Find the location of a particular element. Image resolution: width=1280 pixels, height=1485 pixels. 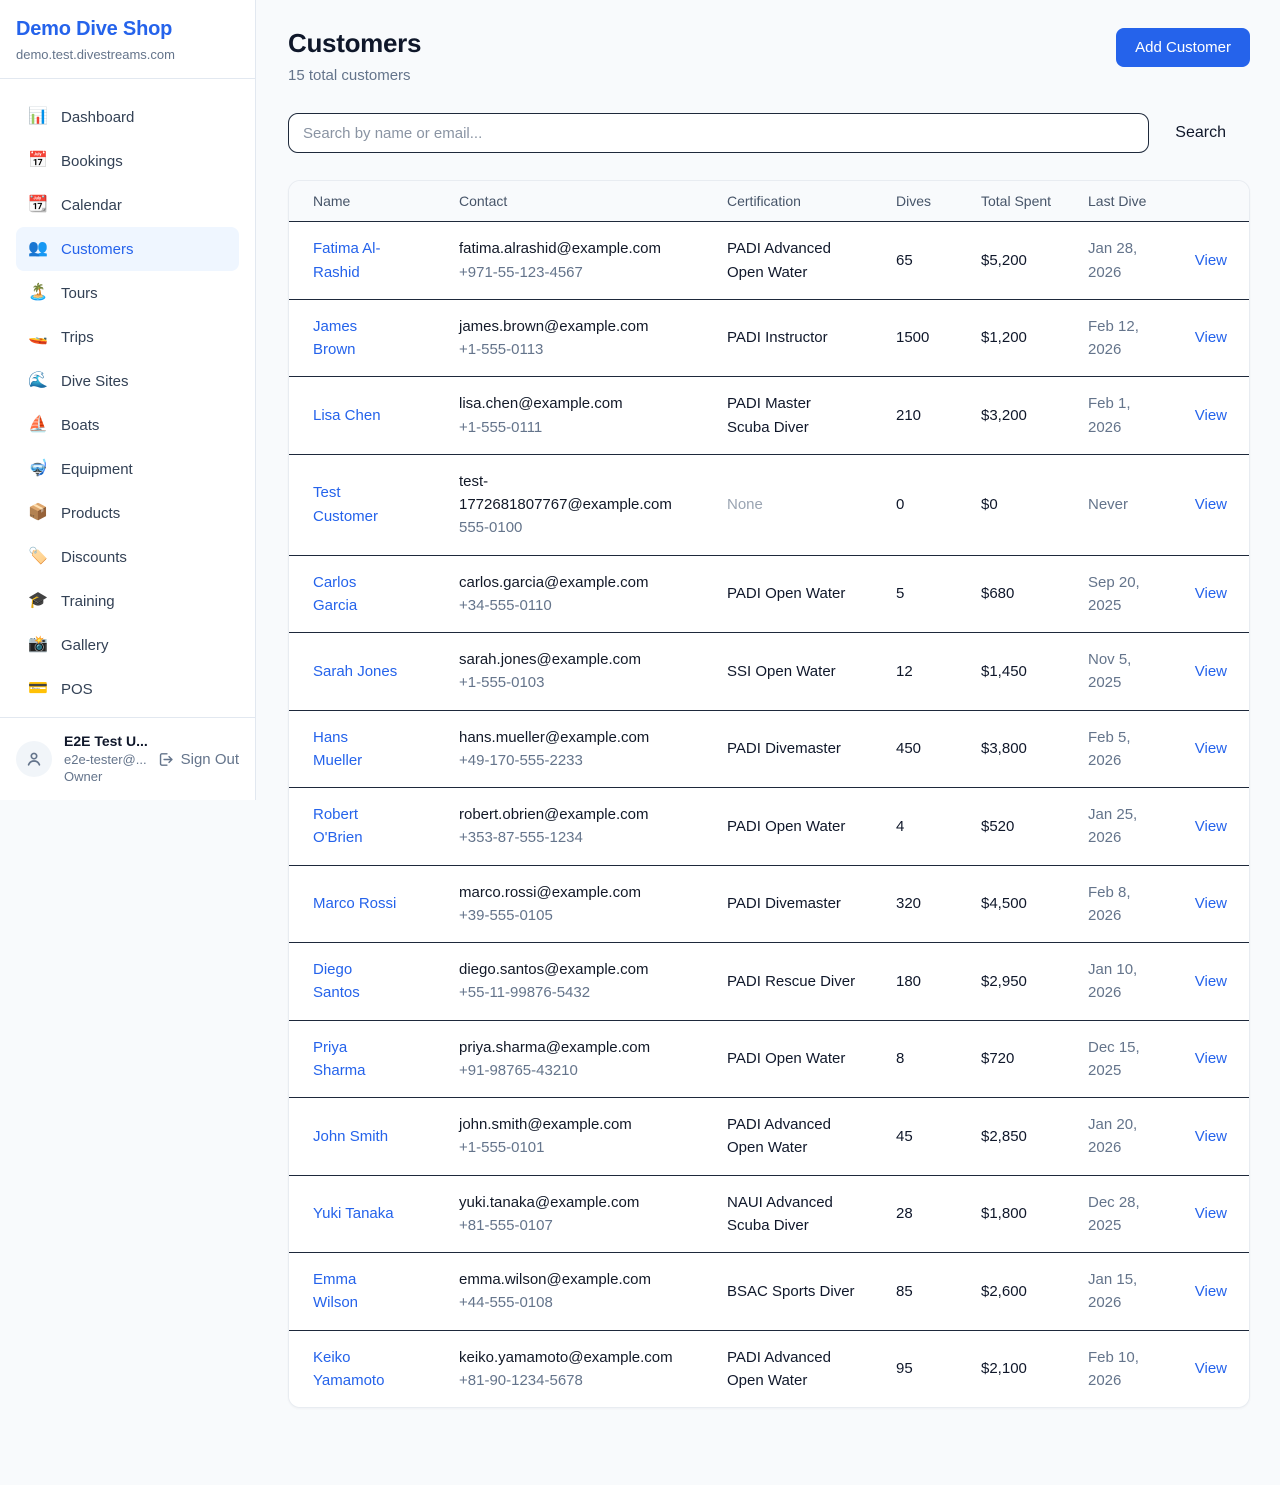

sidebar-item-label: Bookings is located at coordinates (92, 161).